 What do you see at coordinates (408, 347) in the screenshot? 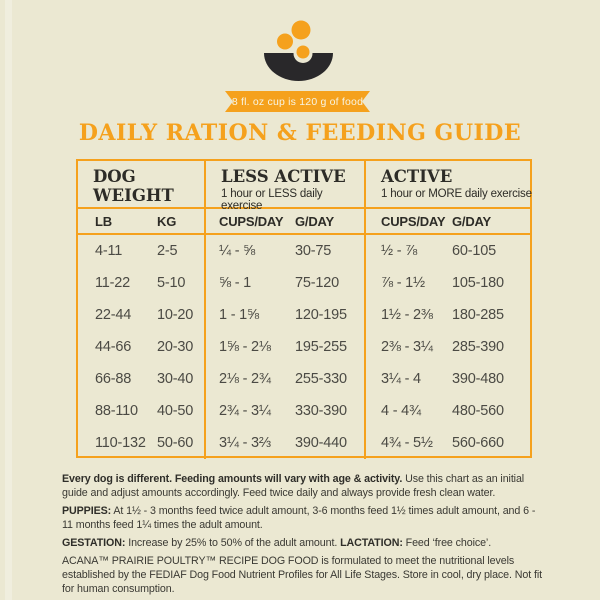
I see `cell-cups-active: 2⅜ - 3¼` at bounding box center [408, 347].